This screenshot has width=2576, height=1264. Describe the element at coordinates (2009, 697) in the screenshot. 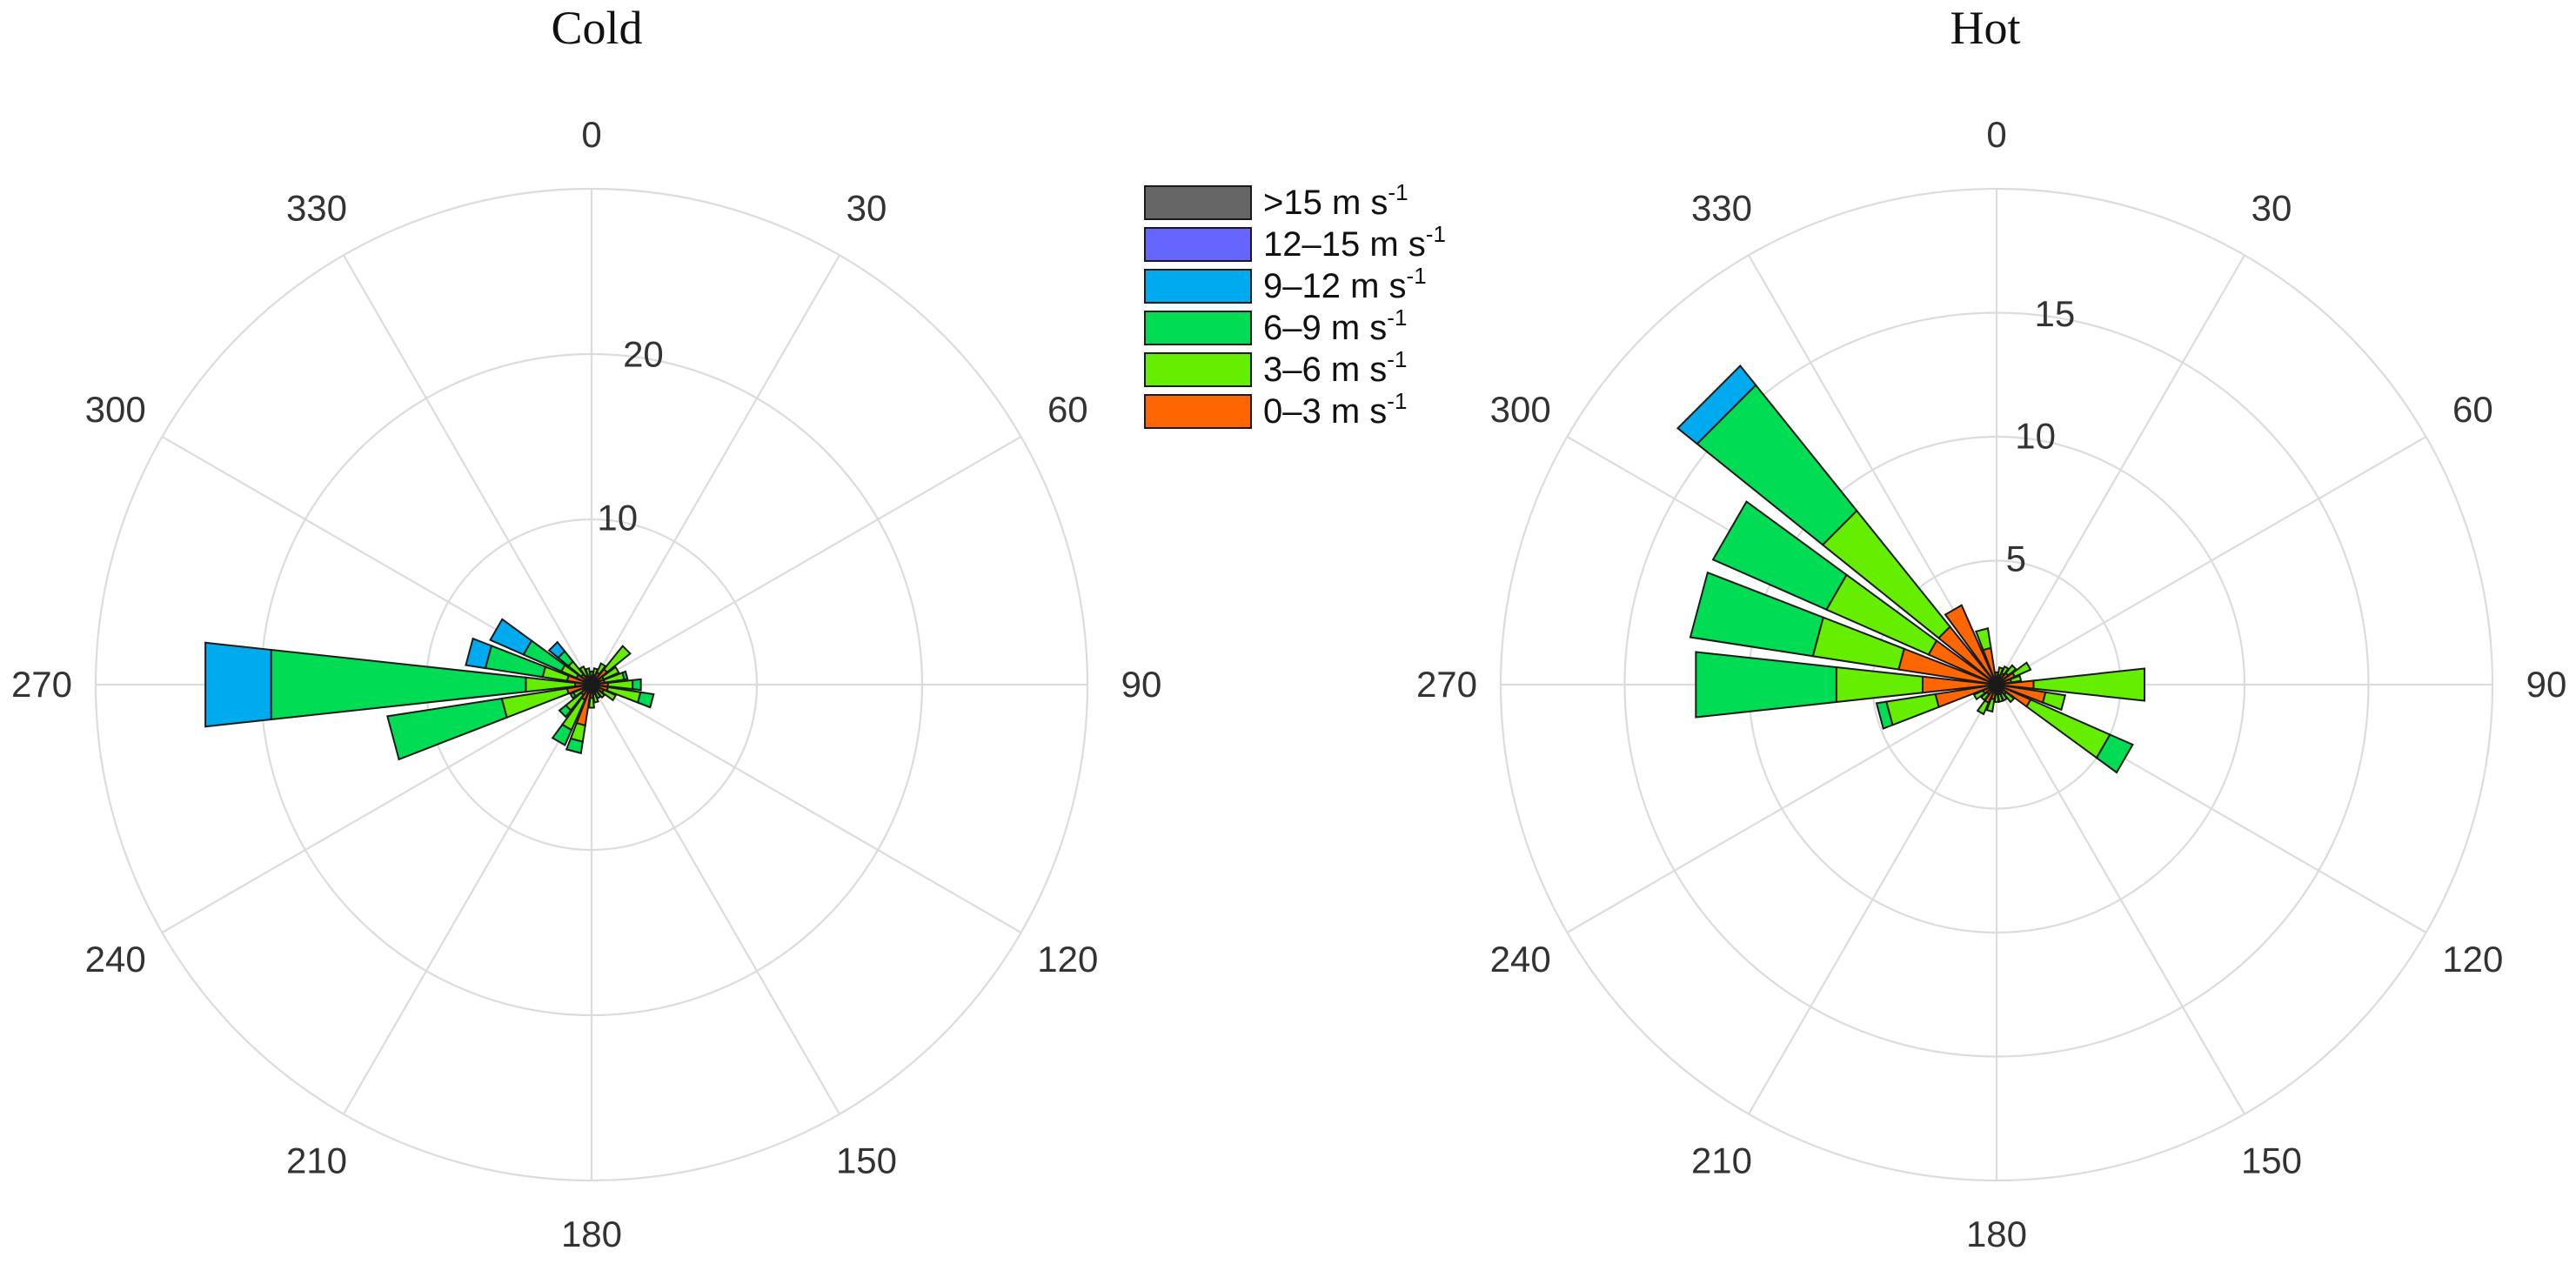

I see `wind-petal-hot-135-bin1` at that location.